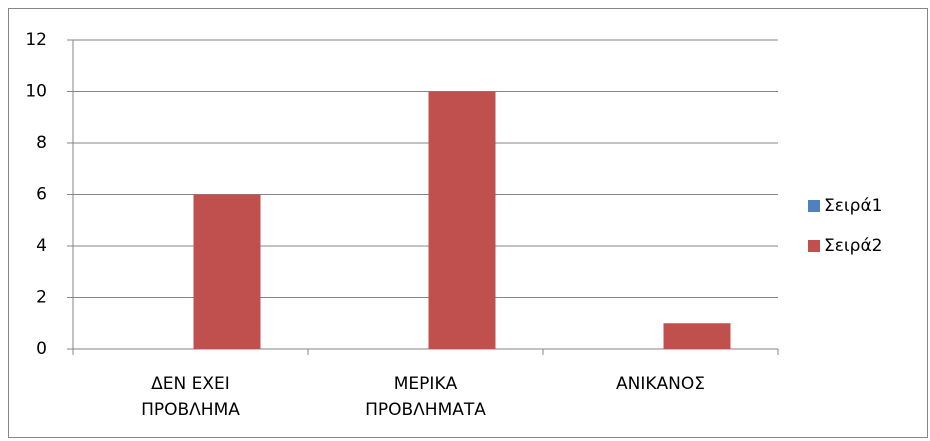 Image resolution: width=930 pixels, height=441 pixels. What do you see at coordinates (41, 195) in the screenshot?
I see `y-tick-label: 6` at bounding box center [41, 195].